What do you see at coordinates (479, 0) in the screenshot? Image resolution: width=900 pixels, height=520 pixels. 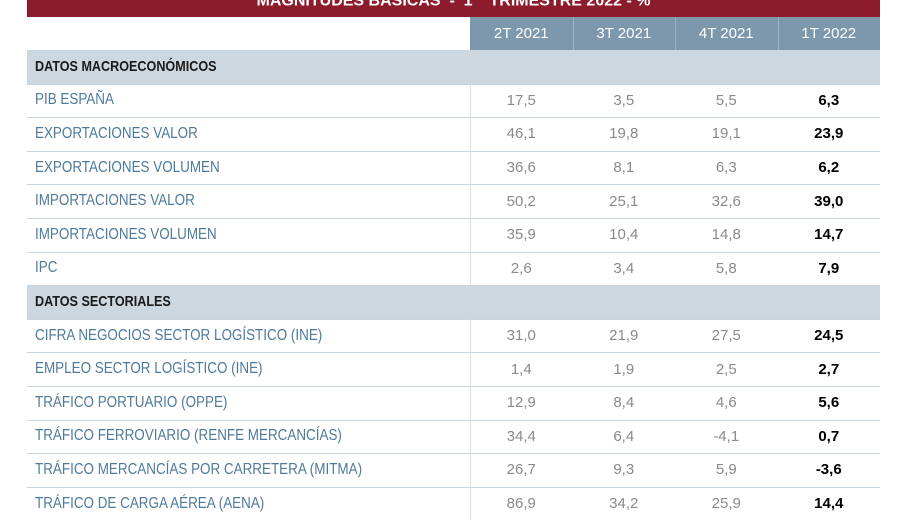 I see `period-suffix: ER` at bounding box center [479, 0].